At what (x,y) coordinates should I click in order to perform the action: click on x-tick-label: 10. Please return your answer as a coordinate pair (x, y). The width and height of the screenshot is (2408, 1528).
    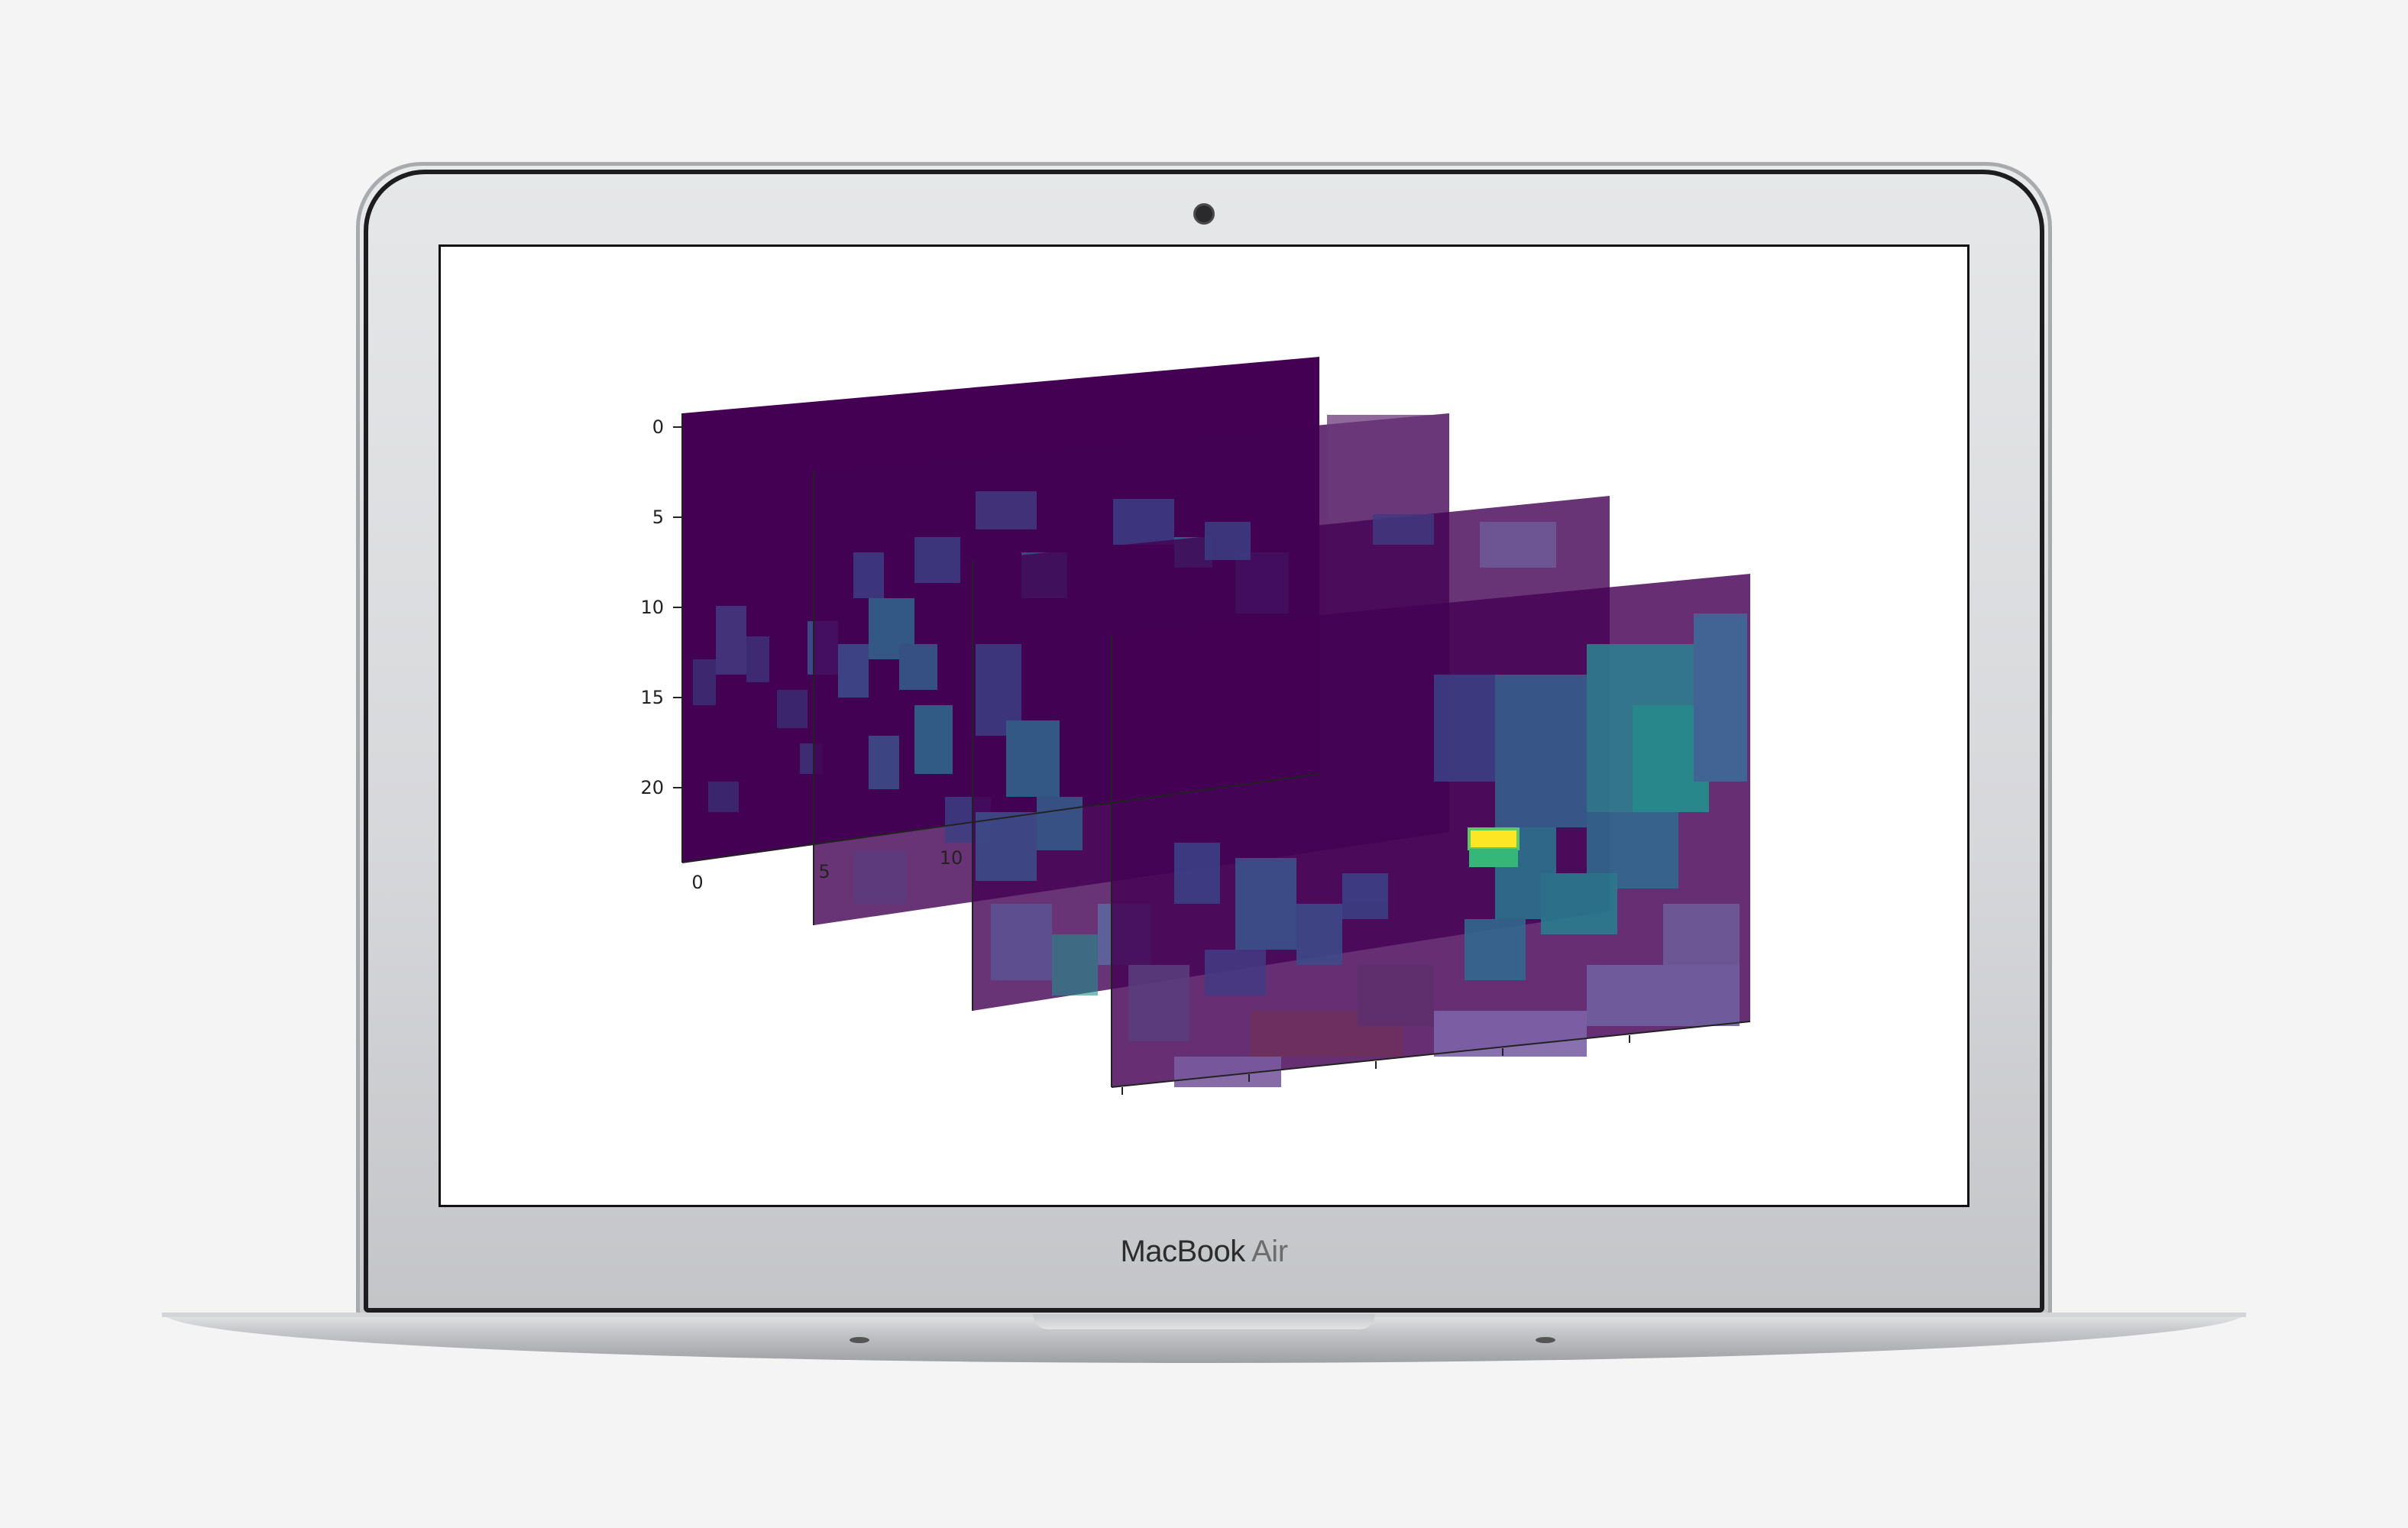
    Looking at the image, I should click on (951, 858).